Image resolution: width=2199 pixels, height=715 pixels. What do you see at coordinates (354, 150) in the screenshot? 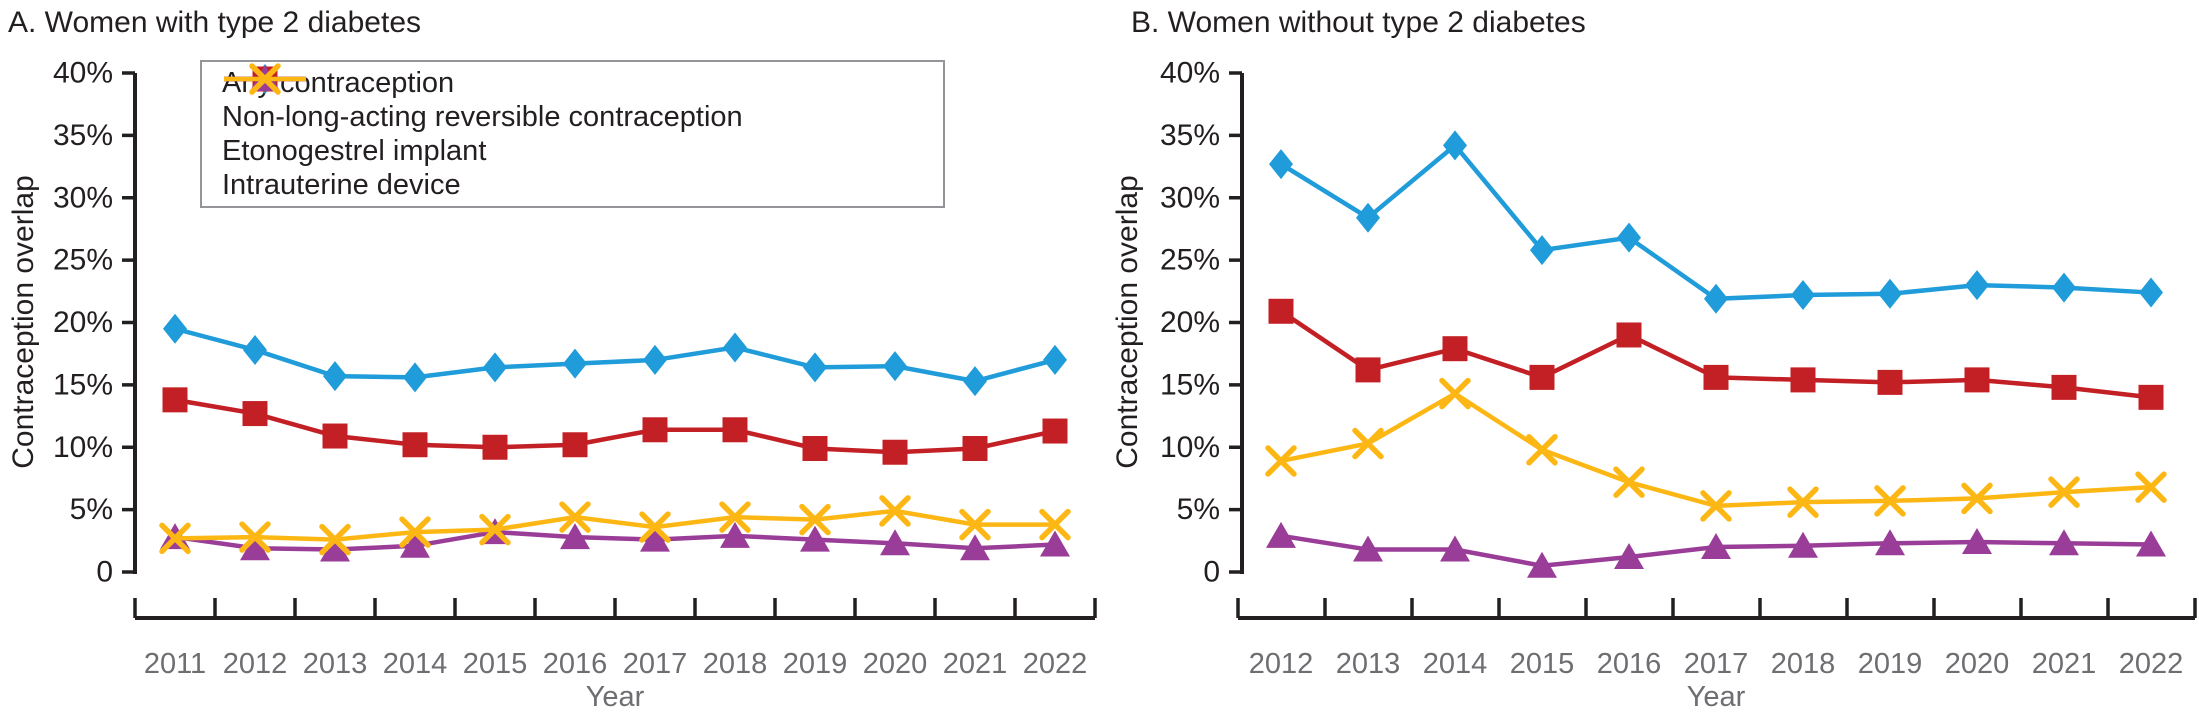
I see `legend-item-label: Etonogestrel implant` at bounding box center [354, 150].